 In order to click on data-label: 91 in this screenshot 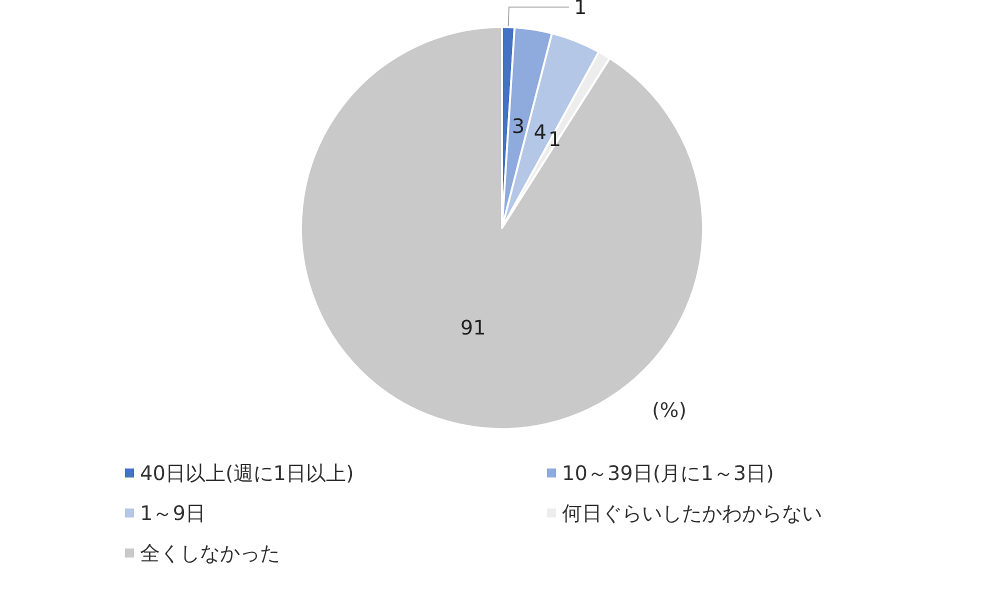, I will do `click(473, 327)`.